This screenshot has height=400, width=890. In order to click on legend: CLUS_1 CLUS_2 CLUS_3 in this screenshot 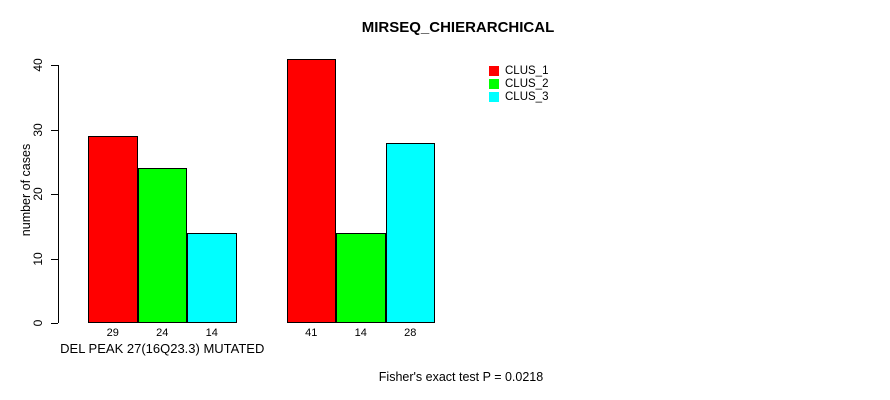, I will do `click(518, 83)`.